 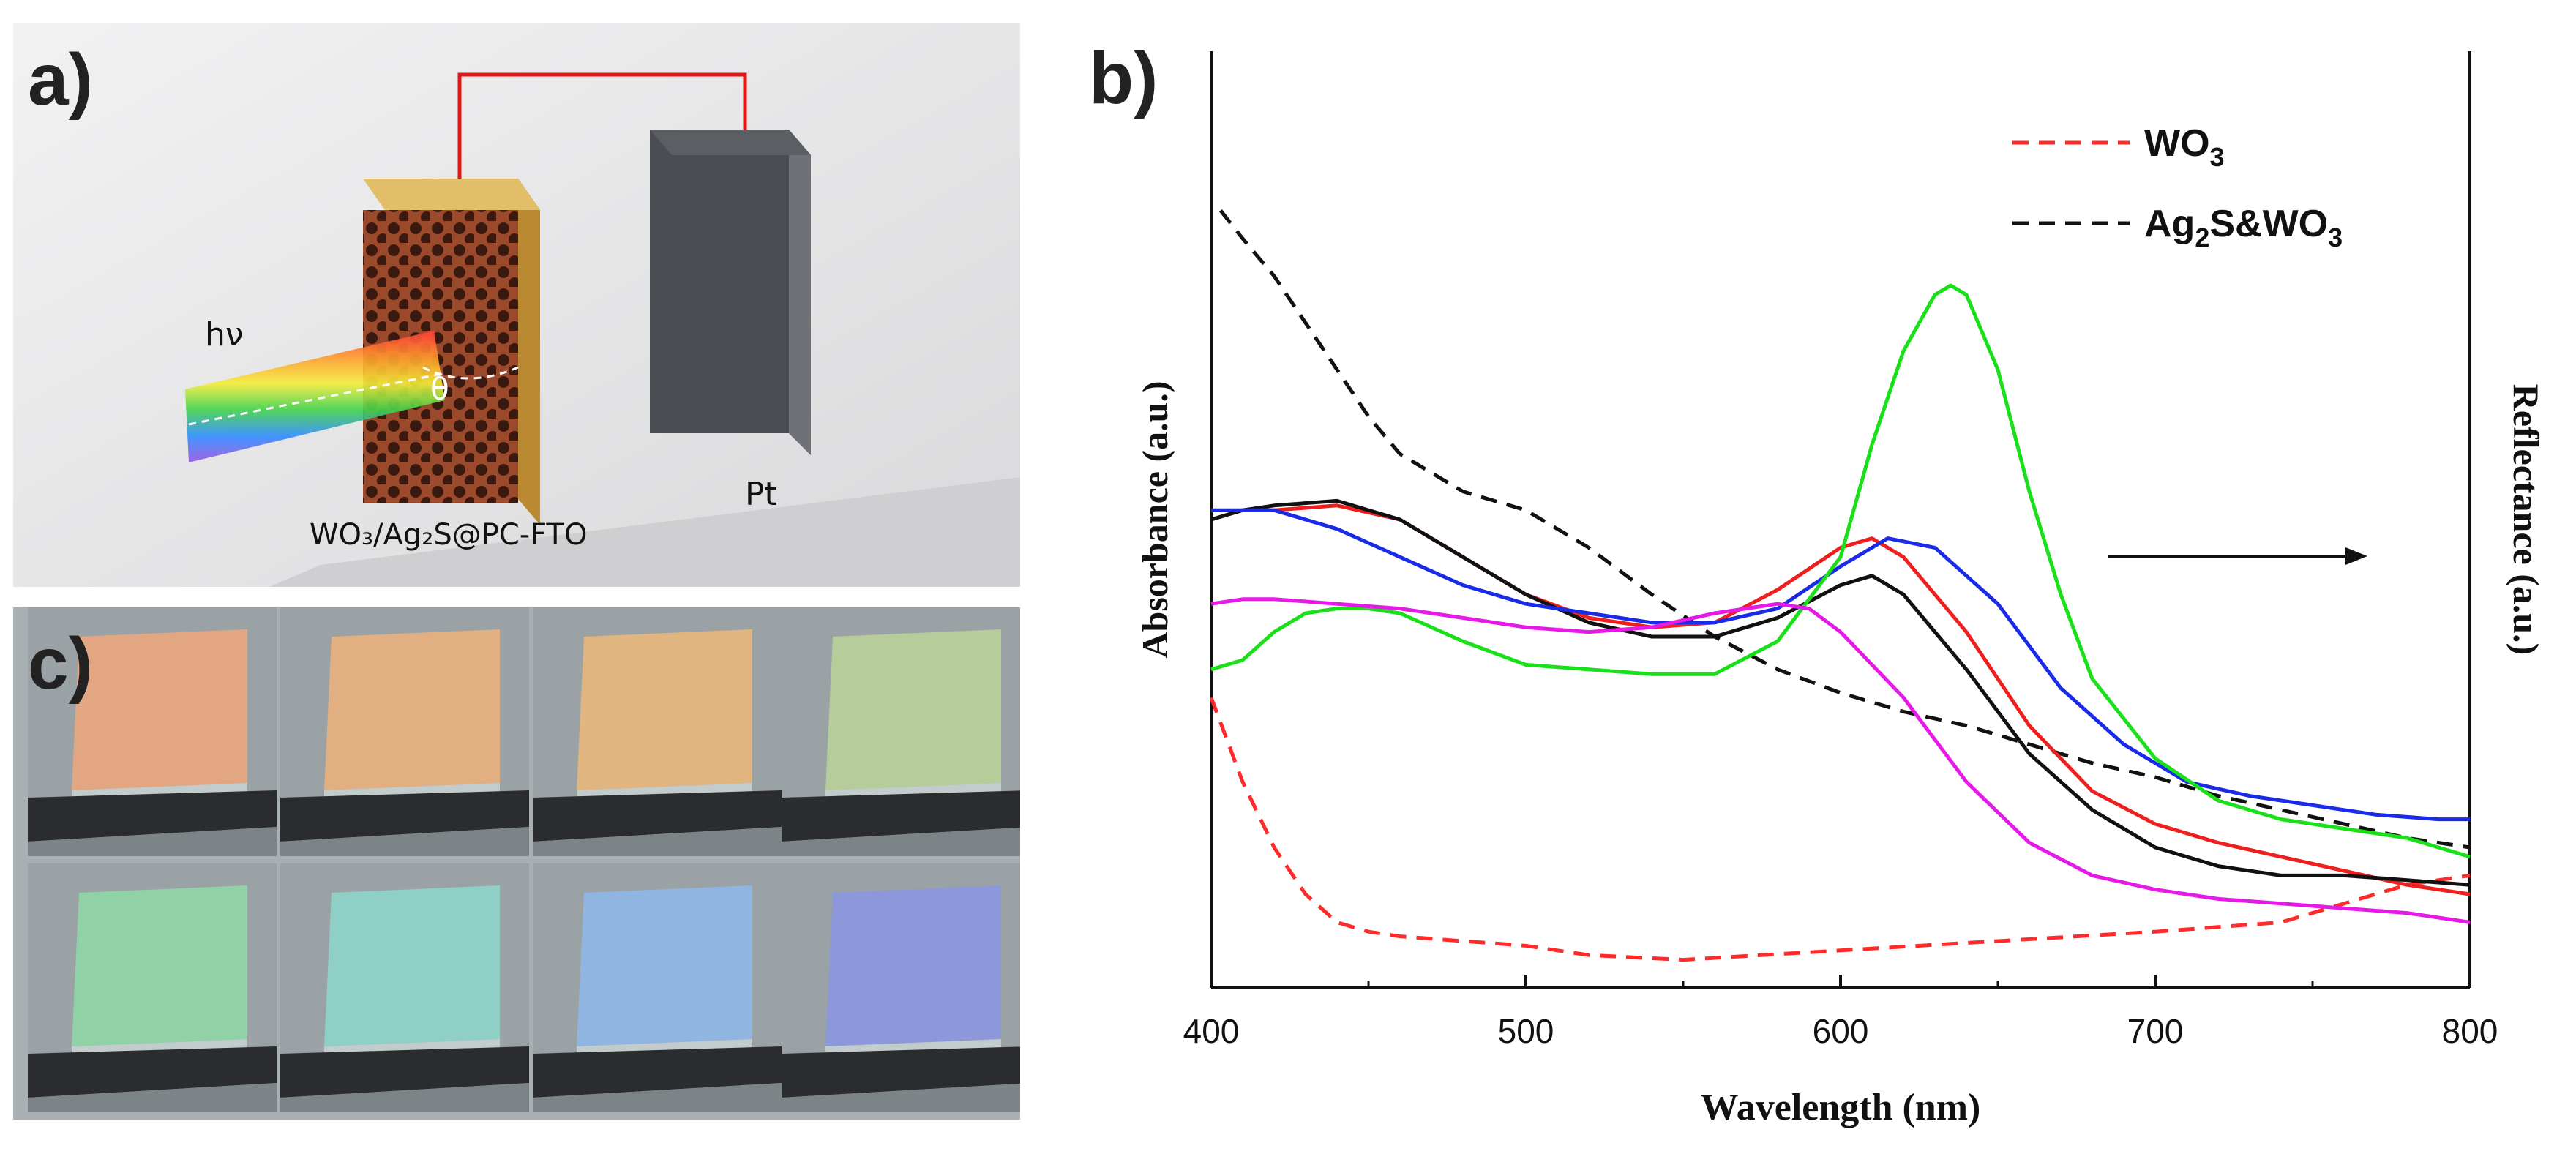 I want to click on incident-ray, so click(x=317, y=399).